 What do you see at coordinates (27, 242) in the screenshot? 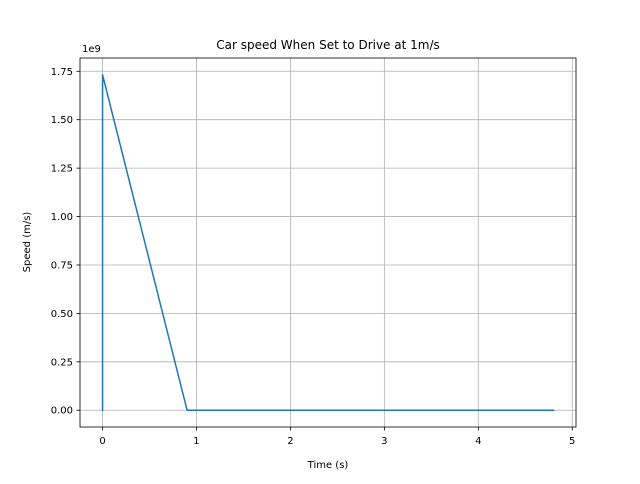
I see `y-axis-label: Speed (m/s)` at bounding box center [27, 242].